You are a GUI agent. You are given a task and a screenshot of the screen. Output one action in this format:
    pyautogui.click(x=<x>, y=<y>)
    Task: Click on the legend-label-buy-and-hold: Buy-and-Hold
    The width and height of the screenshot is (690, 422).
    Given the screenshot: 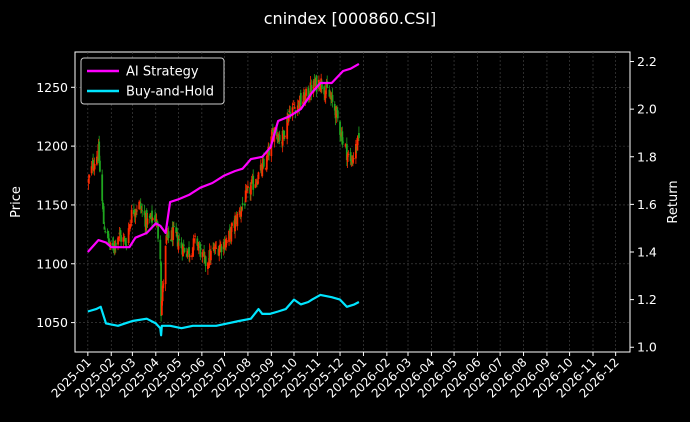 What is the action you would take?
    pyautogui.click(x=170, y=92)
    